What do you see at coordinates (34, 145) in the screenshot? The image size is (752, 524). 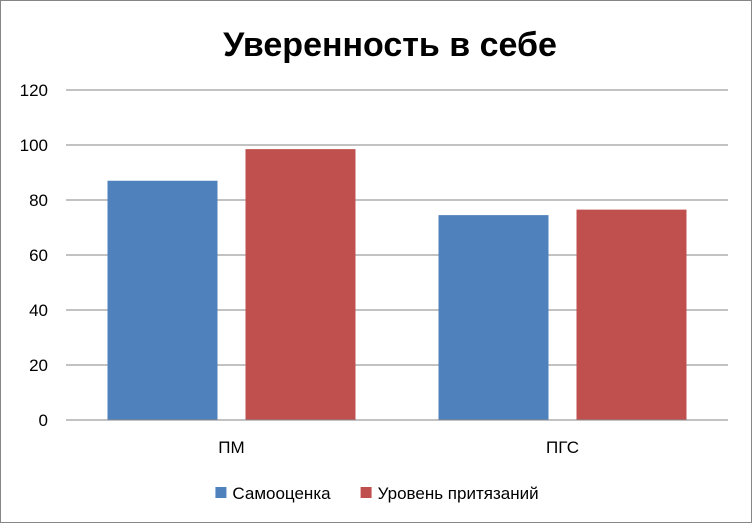 I see `y-tick-label: 100` at bounding box center [34, 145].